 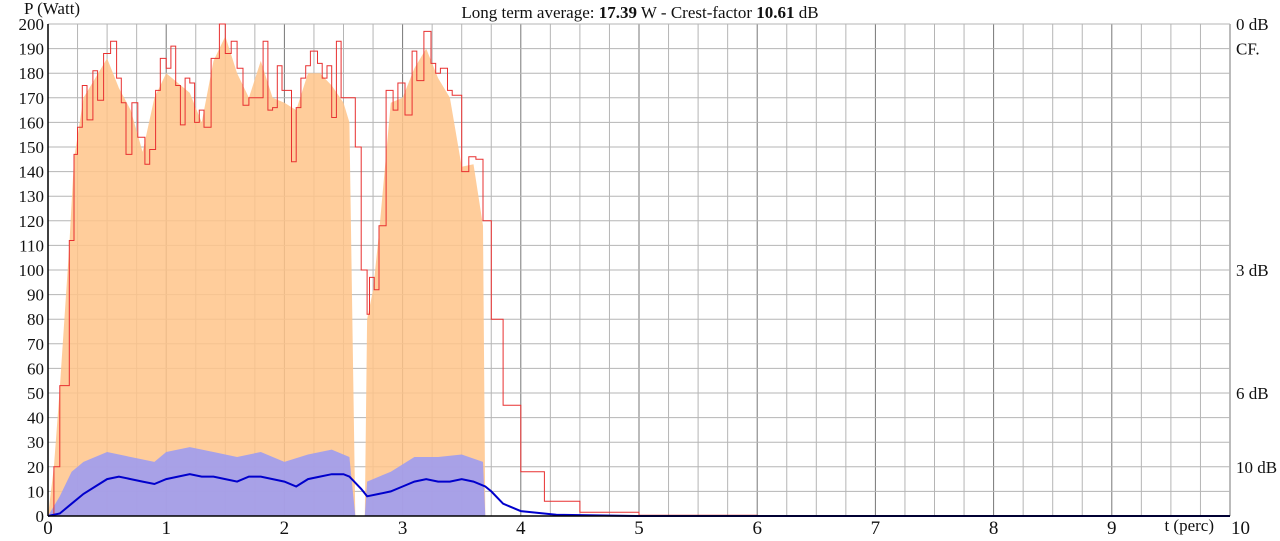 What do you see at coordinates (521, 528) in the screenshot?
I see `x-tick-label: 4` at bounding box center [521, 528].